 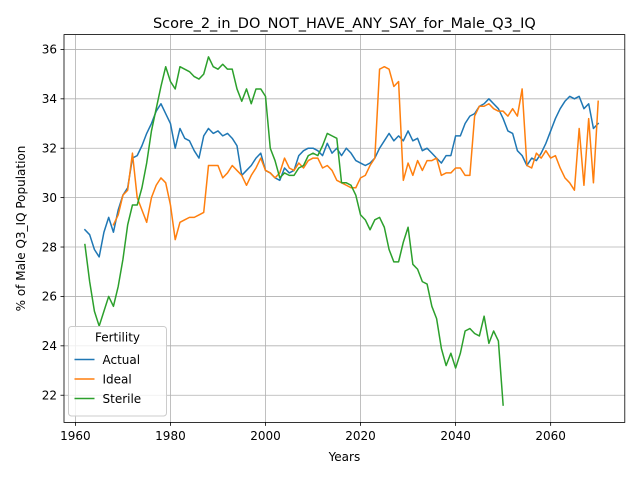 I want to click on x-tick-label: 1960, so click(x=75, y=436).